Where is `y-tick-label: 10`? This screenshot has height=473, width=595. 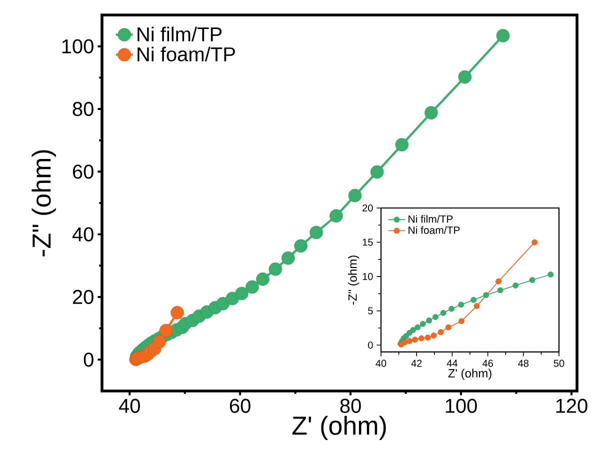
y-tick-label: 10 is located at coordinates (367, 276).